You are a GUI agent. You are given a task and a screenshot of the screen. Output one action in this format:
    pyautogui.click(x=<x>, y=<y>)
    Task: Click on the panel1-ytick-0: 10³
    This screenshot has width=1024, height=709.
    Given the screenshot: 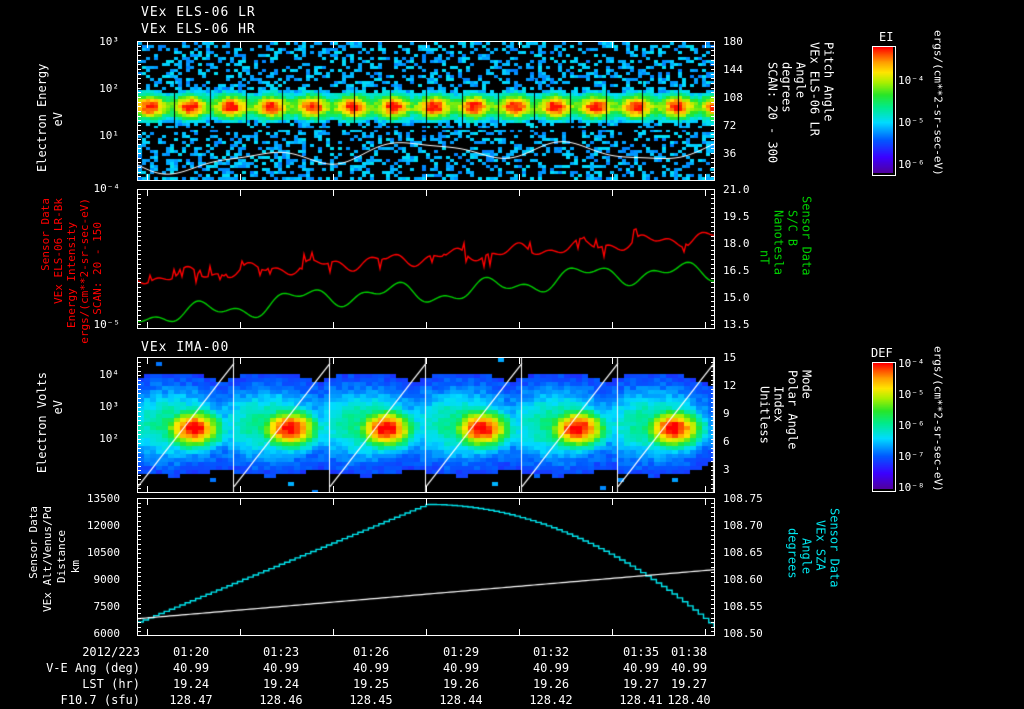 What is the action you would take?
    pyautogui.click(x=109, y=41)
    